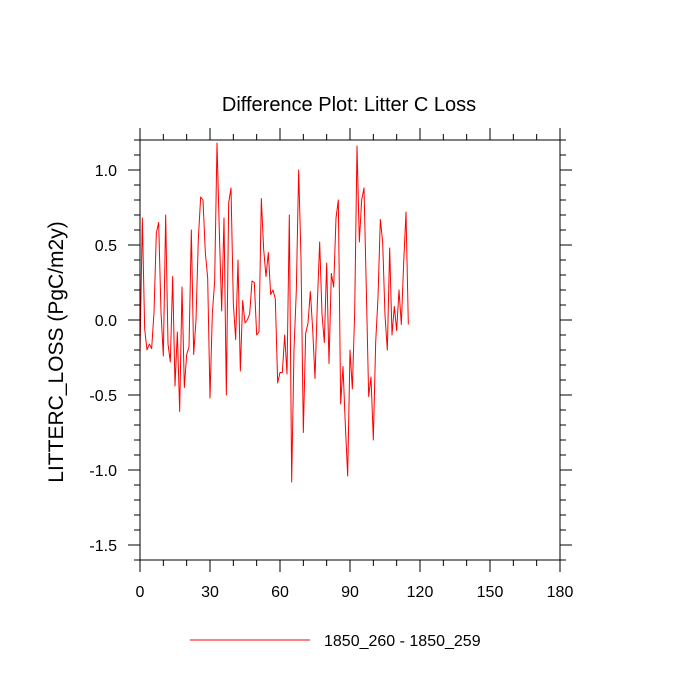  I want to click on legend-label: 1850_260 - 1850_259, so click(402, 641).